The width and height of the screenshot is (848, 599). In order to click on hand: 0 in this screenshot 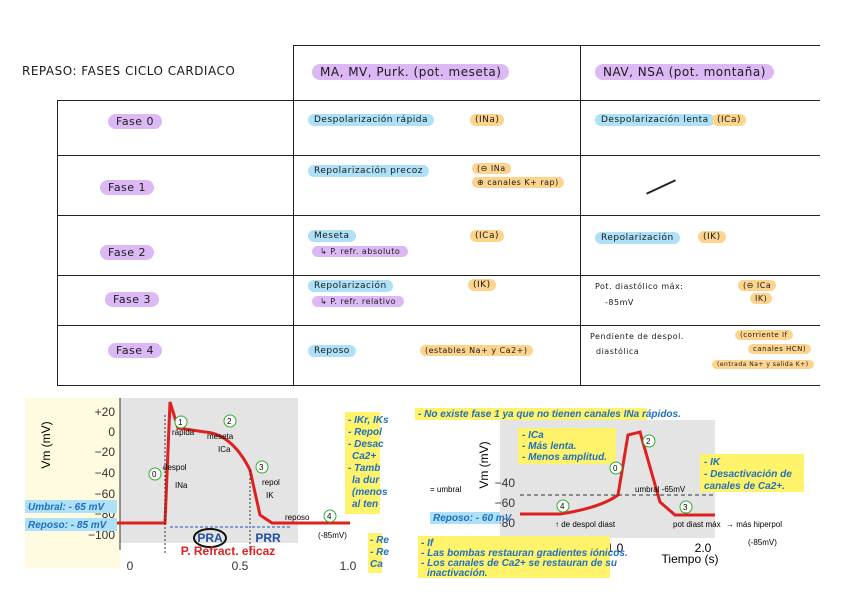, I will do `click(154, 474)`.